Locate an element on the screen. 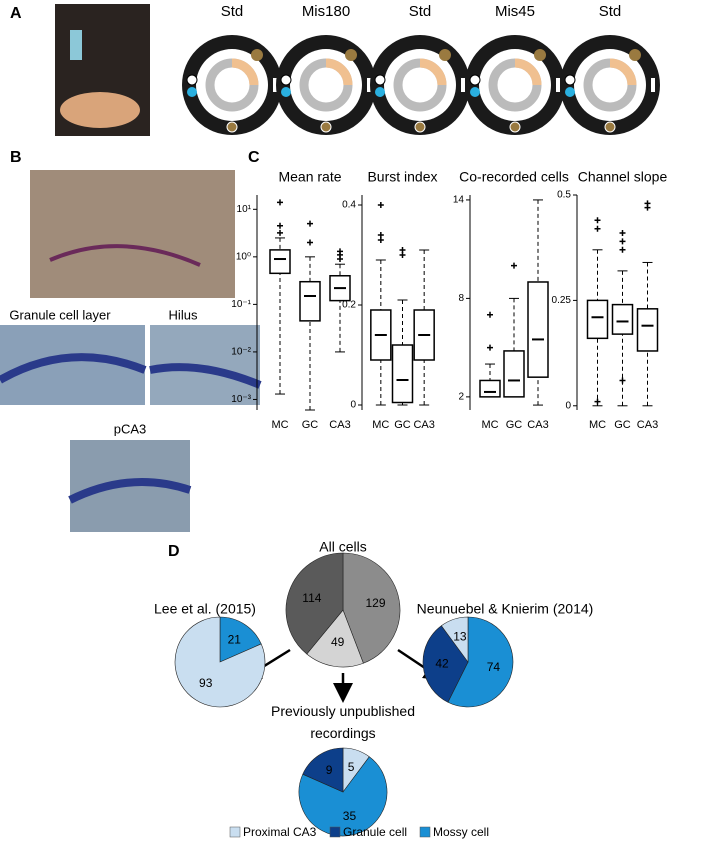 The width and height of the screenshot is (702, 844). image-label: Granule cell layer is located at coordinates (60, 314).